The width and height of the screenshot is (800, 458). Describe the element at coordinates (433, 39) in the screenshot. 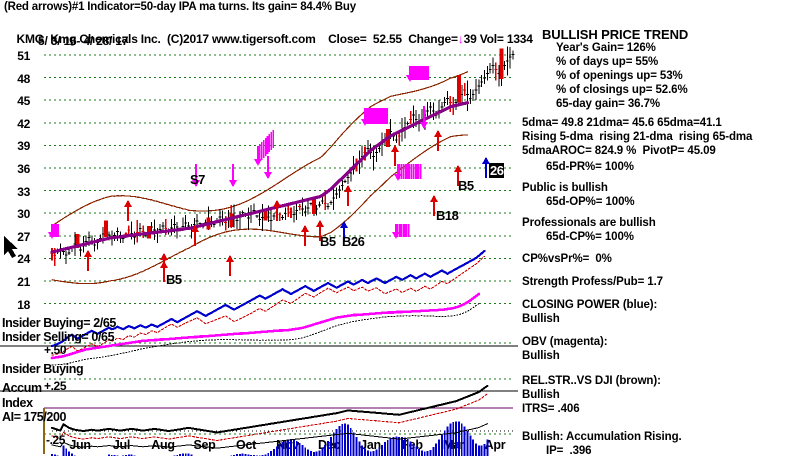

I see `change-label: Change=` at that location.